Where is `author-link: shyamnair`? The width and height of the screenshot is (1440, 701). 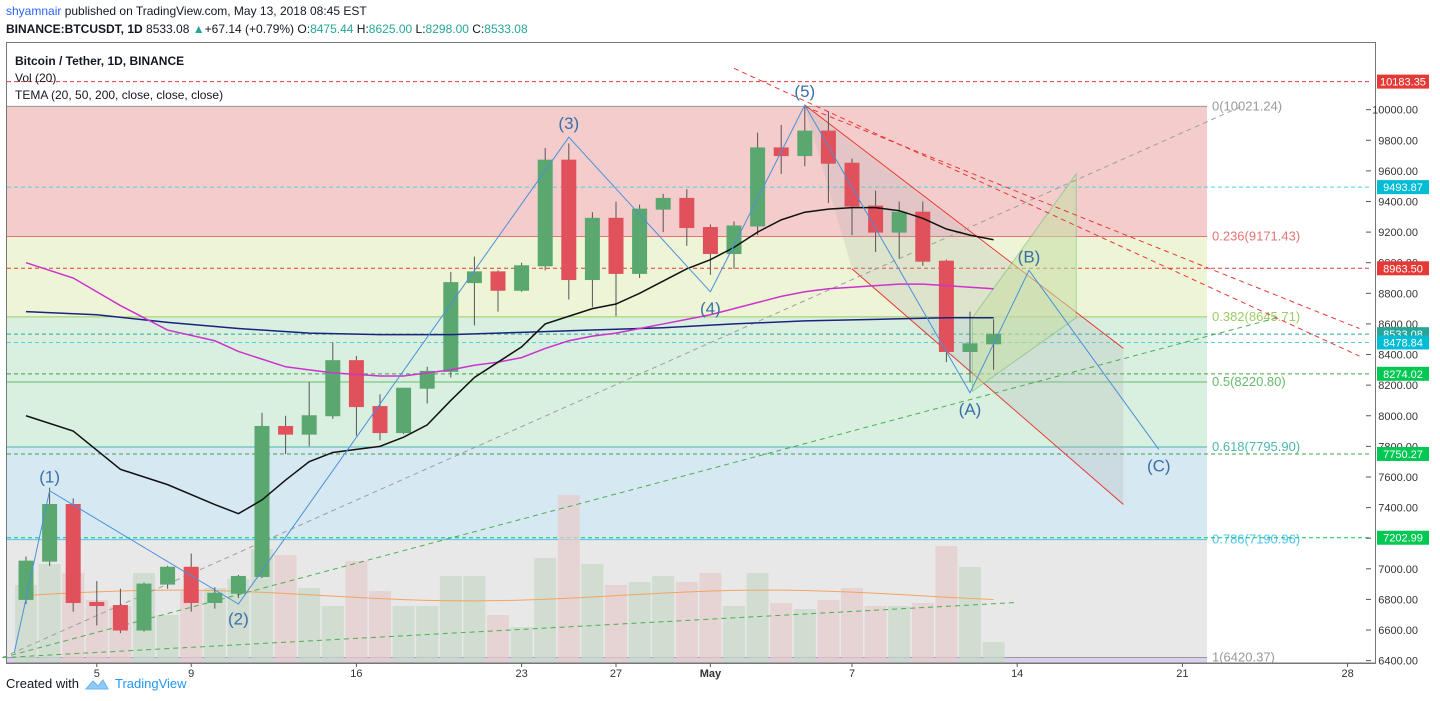
author-link: shyamnair is located at coordinates (34, 11).